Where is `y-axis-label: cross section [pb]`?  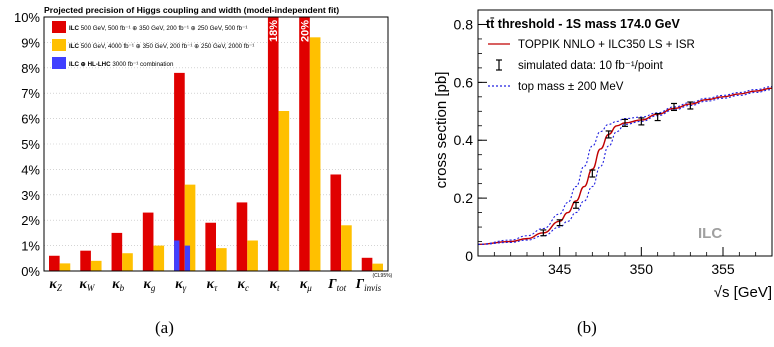
y-axis-label: cross section [pb] is located at coordinates (441, 130).